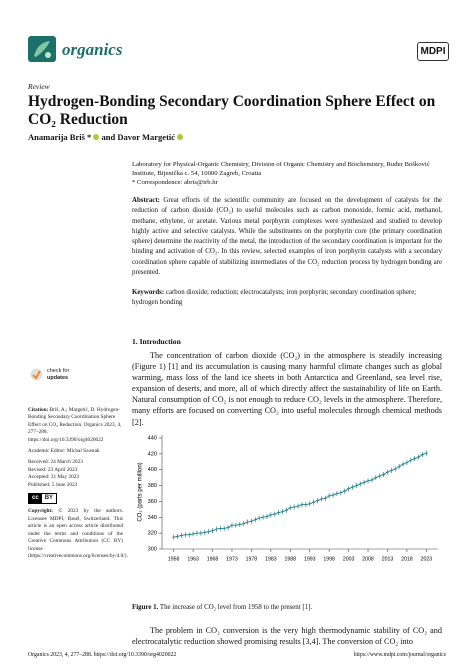  What do you see at coordinates (58, 371) in the screenshot?
I see `check-updates-line: check for` at bounding box center [58, 371].